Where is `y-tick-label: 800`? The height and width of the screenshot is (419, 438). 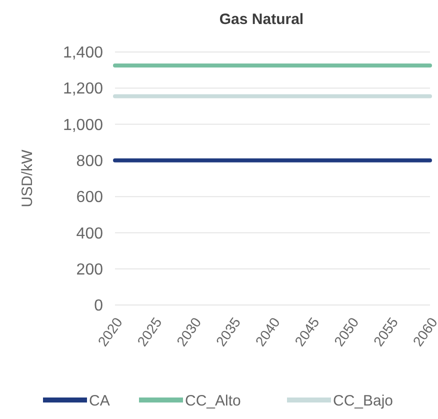
y-tick-label: 800 is located at coordinates (90, 161).